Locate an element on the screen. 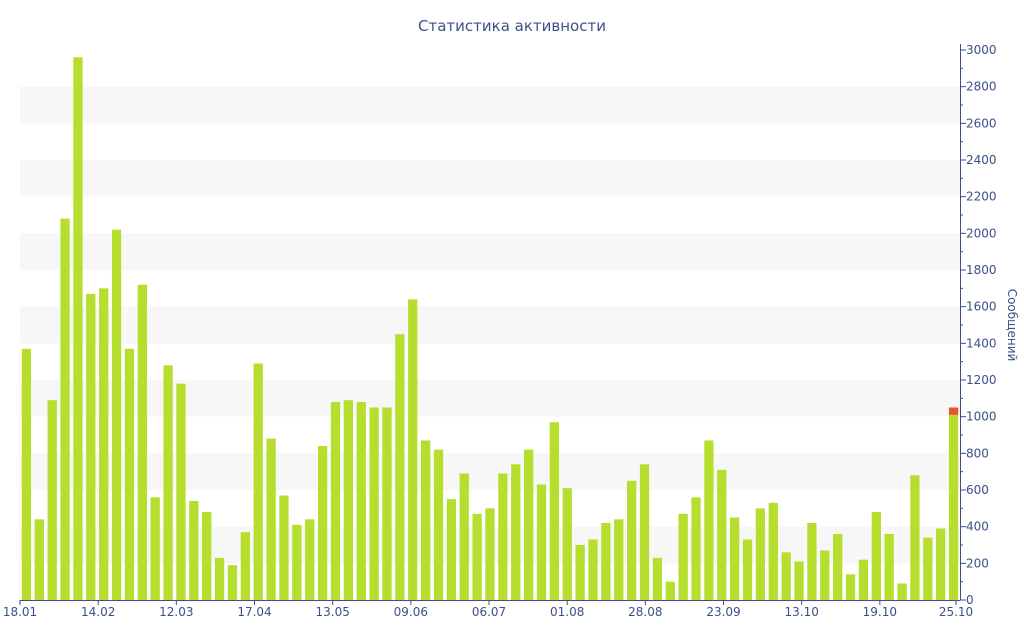  chart-title: Статистика активности is located at coordinates (512, 26).